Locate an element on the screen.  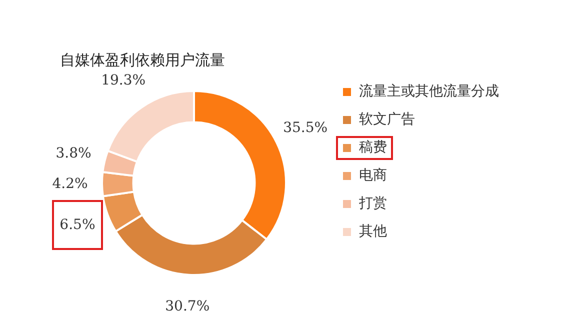
data-label: 19.3% is located at coordinates (123, 80).